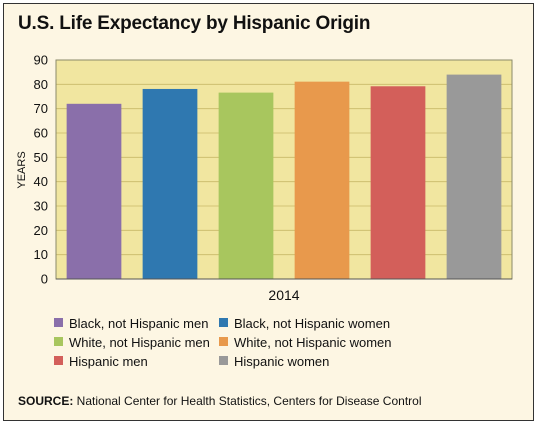 This screenshot has width=540, height=427. What do you see at coordinates (41, 133) in the screenshot?
I see `y-tick-label: 60` at bounding box center [41, 133].